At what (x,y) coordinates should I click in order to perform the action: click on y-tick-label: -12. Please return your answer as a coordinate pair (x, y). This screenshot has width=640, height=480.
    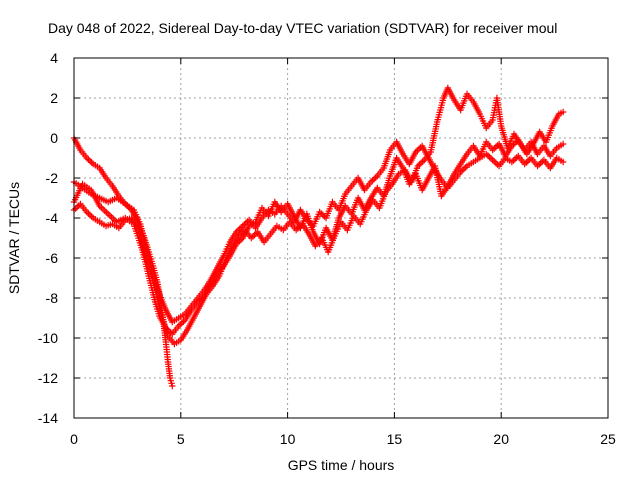
    Looking at the image, I should click on (48, 378).